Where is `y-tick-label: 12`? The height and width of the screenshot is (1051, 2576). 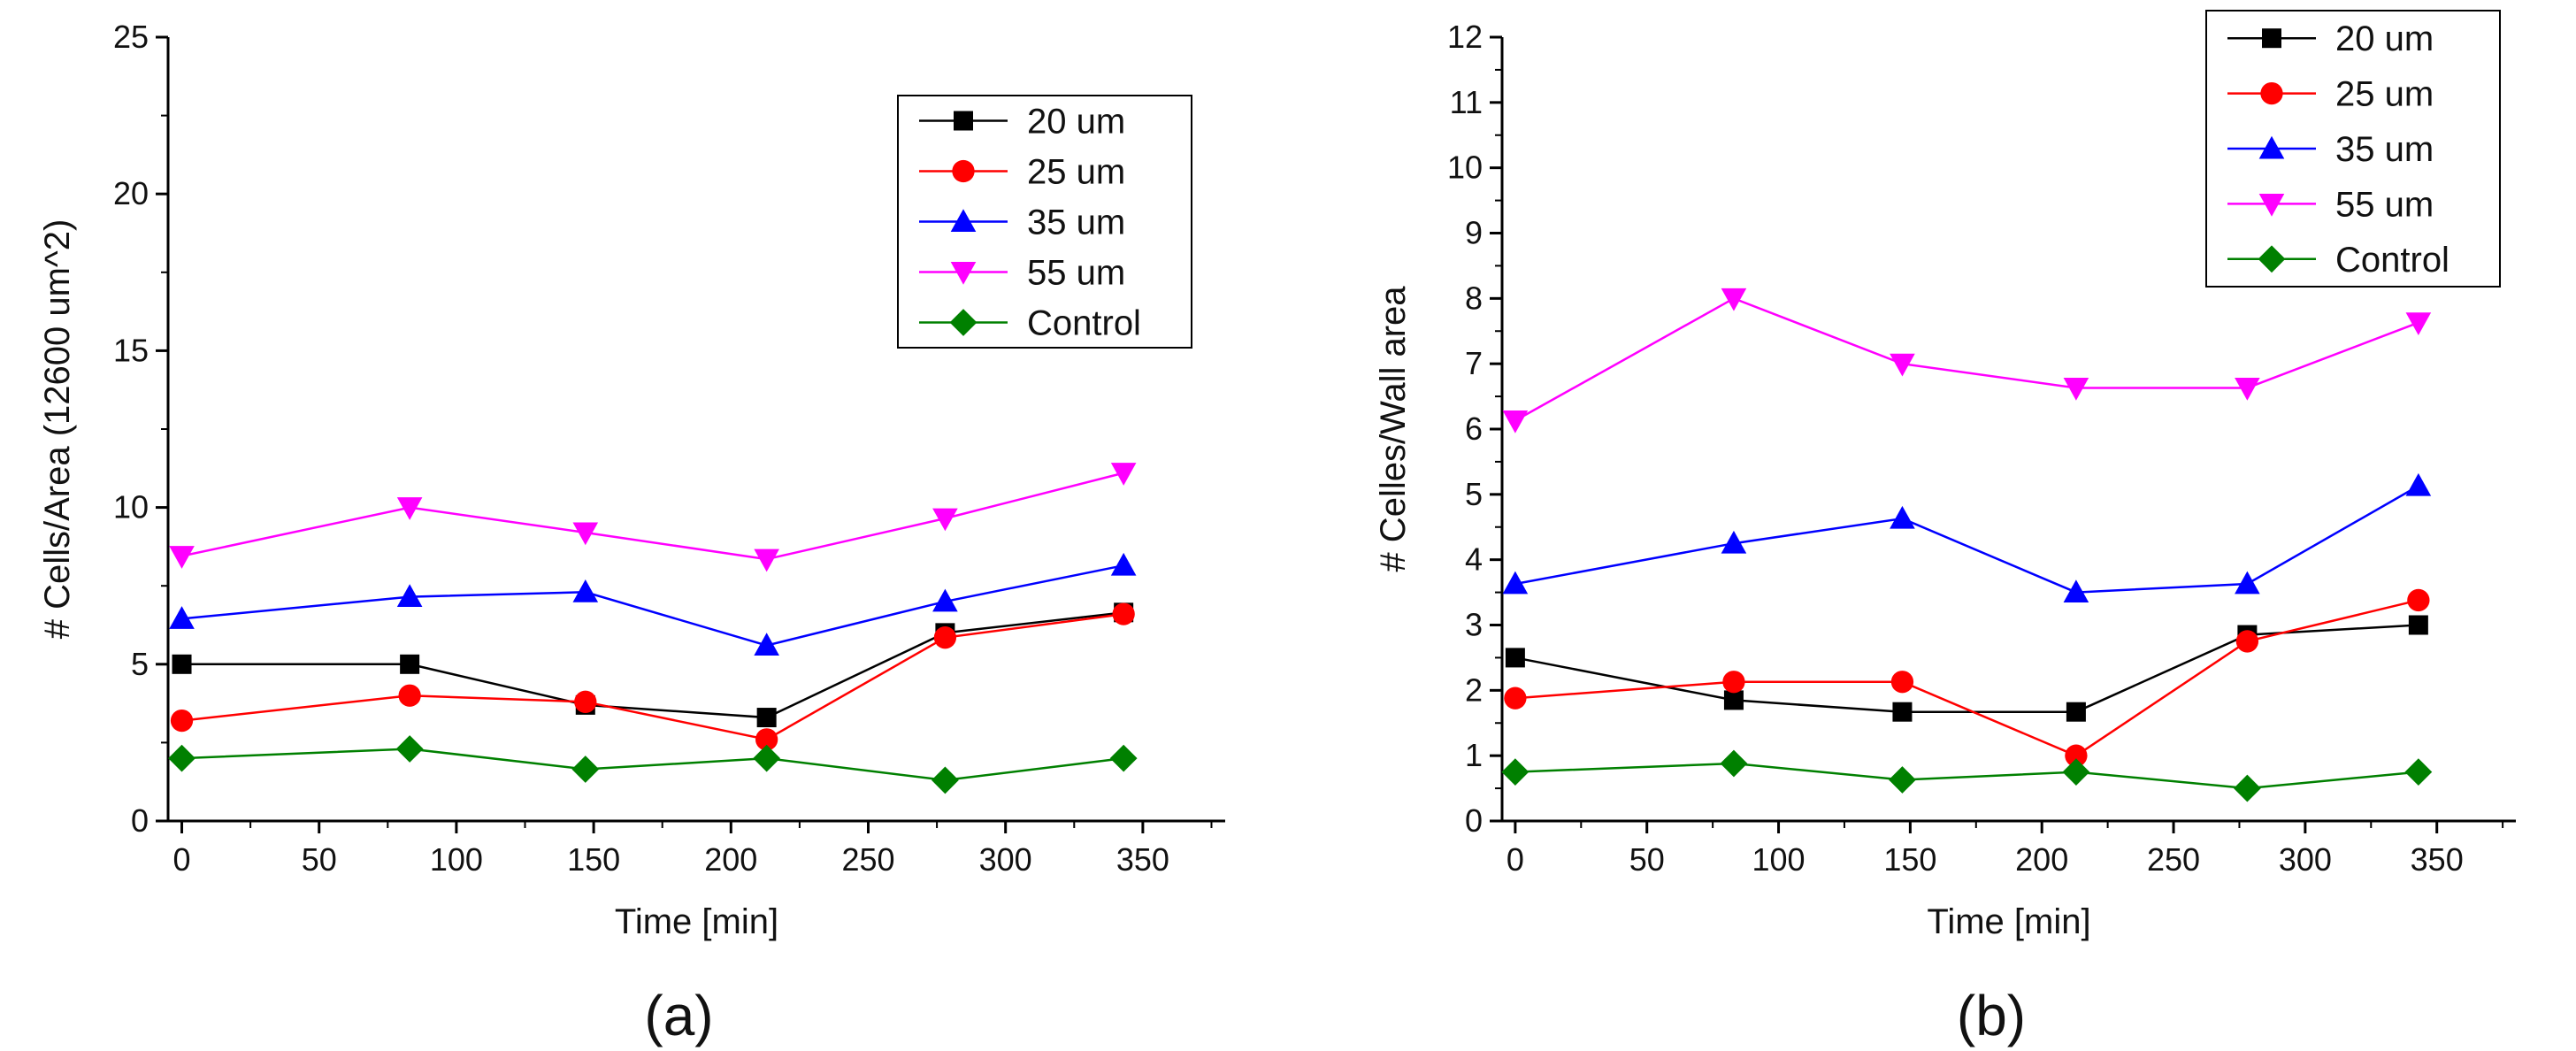 y-tick-label: 12 is located at coordinates (1465, 37).